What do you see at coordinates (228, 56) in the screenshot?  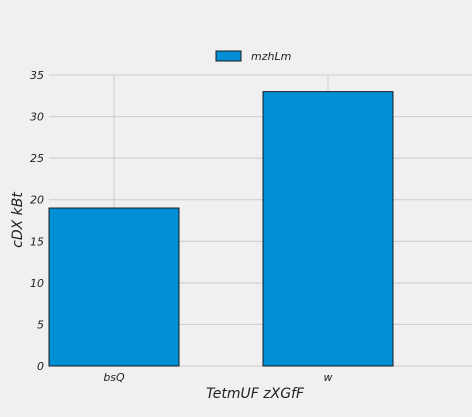 I see `legend-swatch` at bounding box center [228, 56].